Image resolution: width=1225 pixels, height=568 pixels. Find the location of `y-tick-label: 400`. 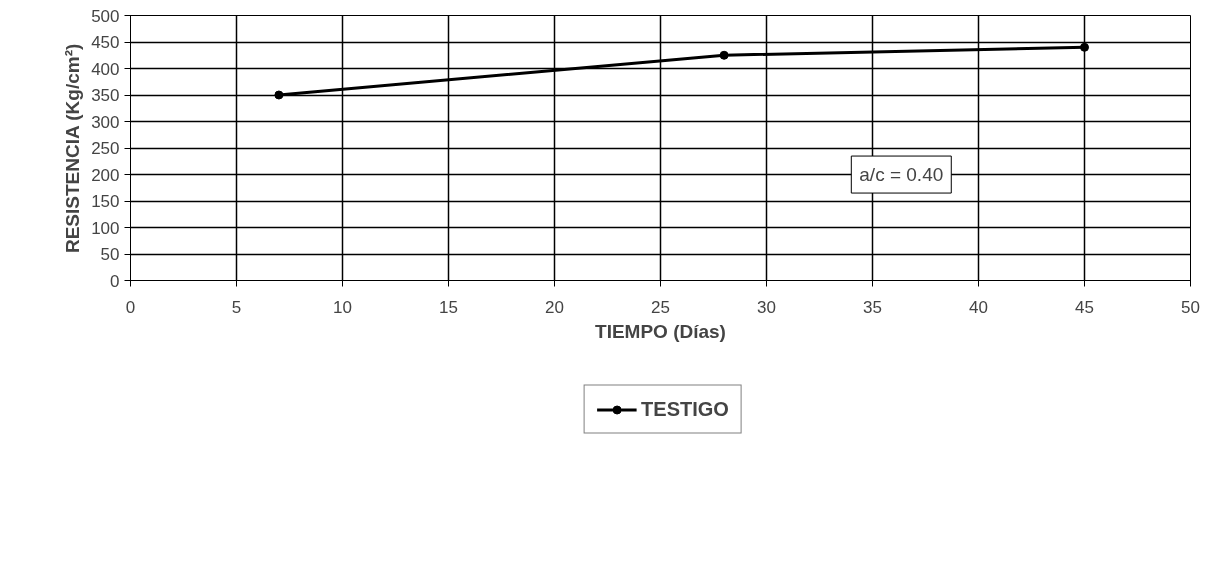

y-tick-label: 400 is located at coordinates (105, 69).